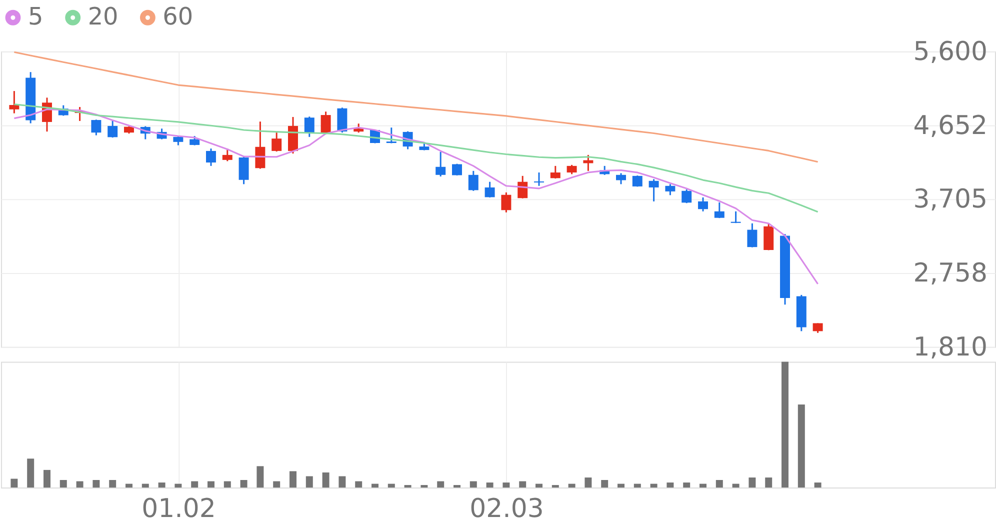  Describe the element at coordinates (103, 16) in the screenshot. I see `legend-label: 20` at that location.